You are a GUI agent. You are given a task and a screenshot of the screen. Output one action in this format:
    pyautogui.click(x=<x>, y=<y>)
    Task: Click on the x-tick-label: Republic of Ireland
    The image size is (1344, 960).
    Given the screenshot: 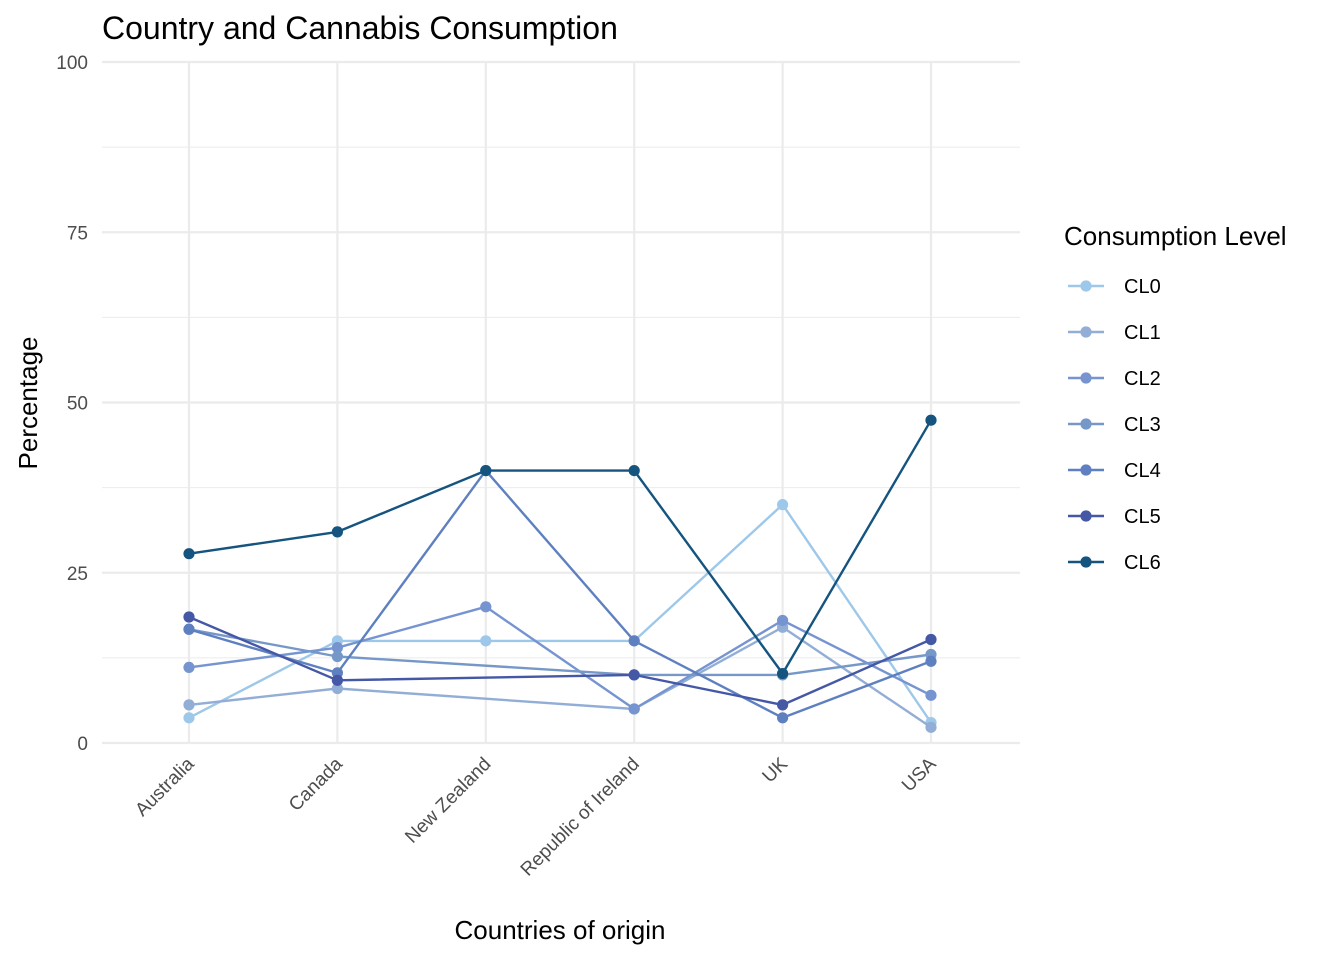 What is the action you would take?
    pyautogui.click(x=580, y=817)
    